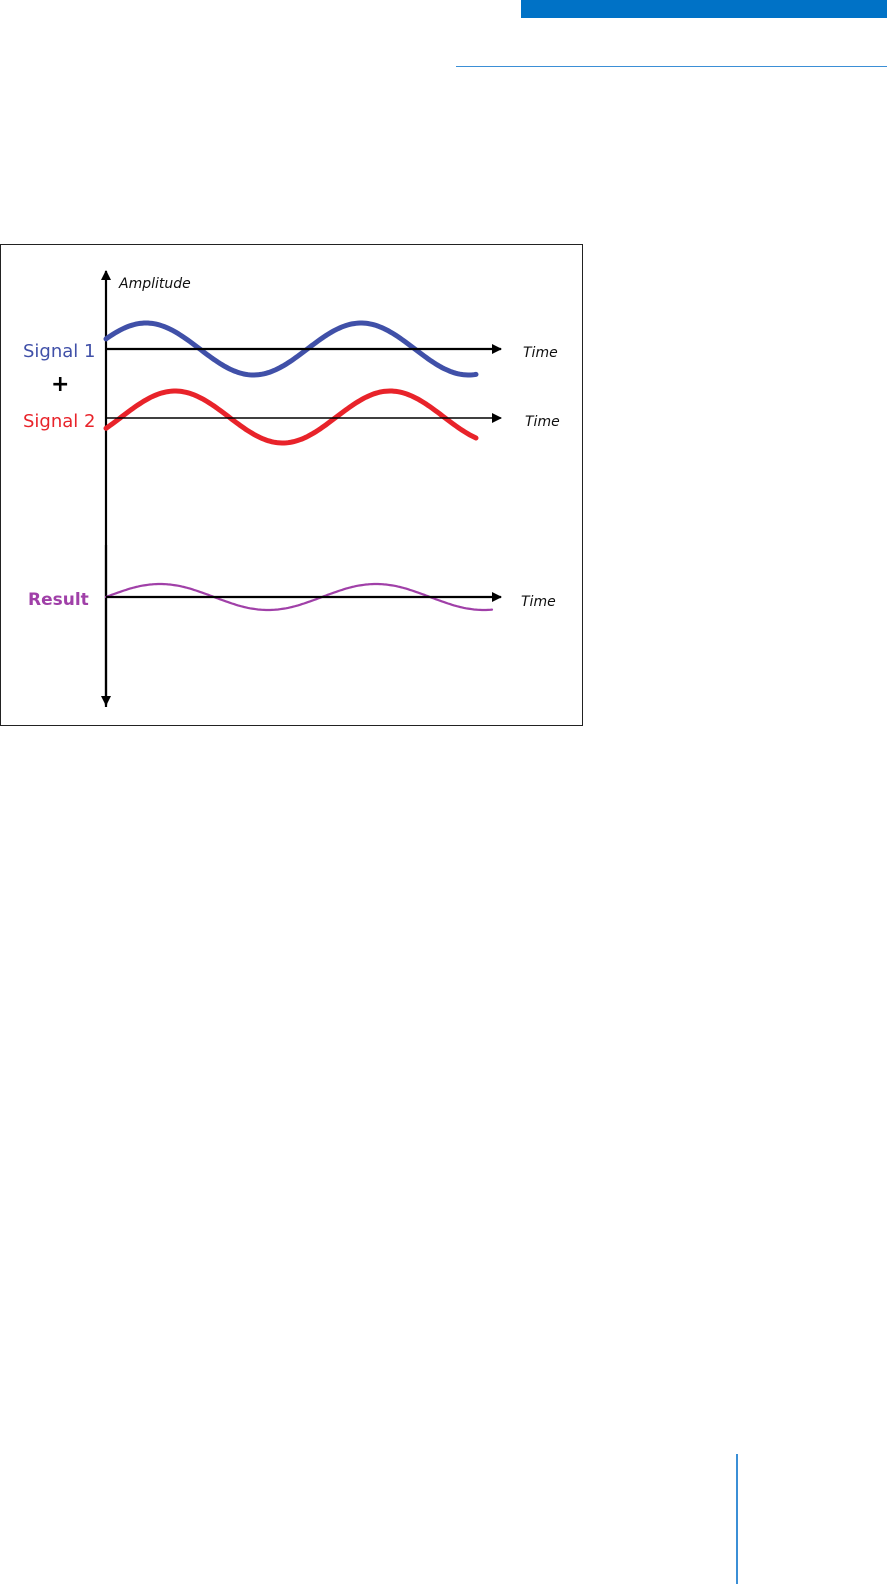 The height and width of the screenshot is (1584, 887). Describe the element at coordinates (540, 353) in the screenshot. I see `signal-1-time-label: Time` at that location.